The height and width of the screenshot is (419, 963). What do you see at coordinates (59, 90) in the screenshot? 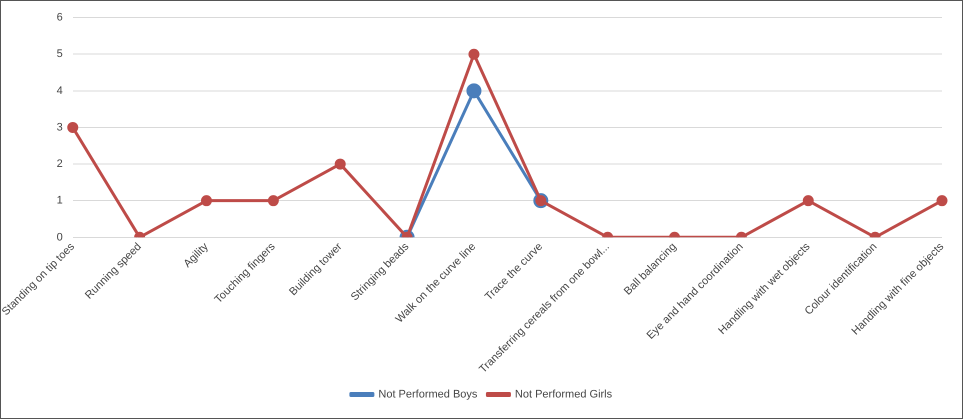
I see `y-tick-label: 4` at bounding box center [59, 90].